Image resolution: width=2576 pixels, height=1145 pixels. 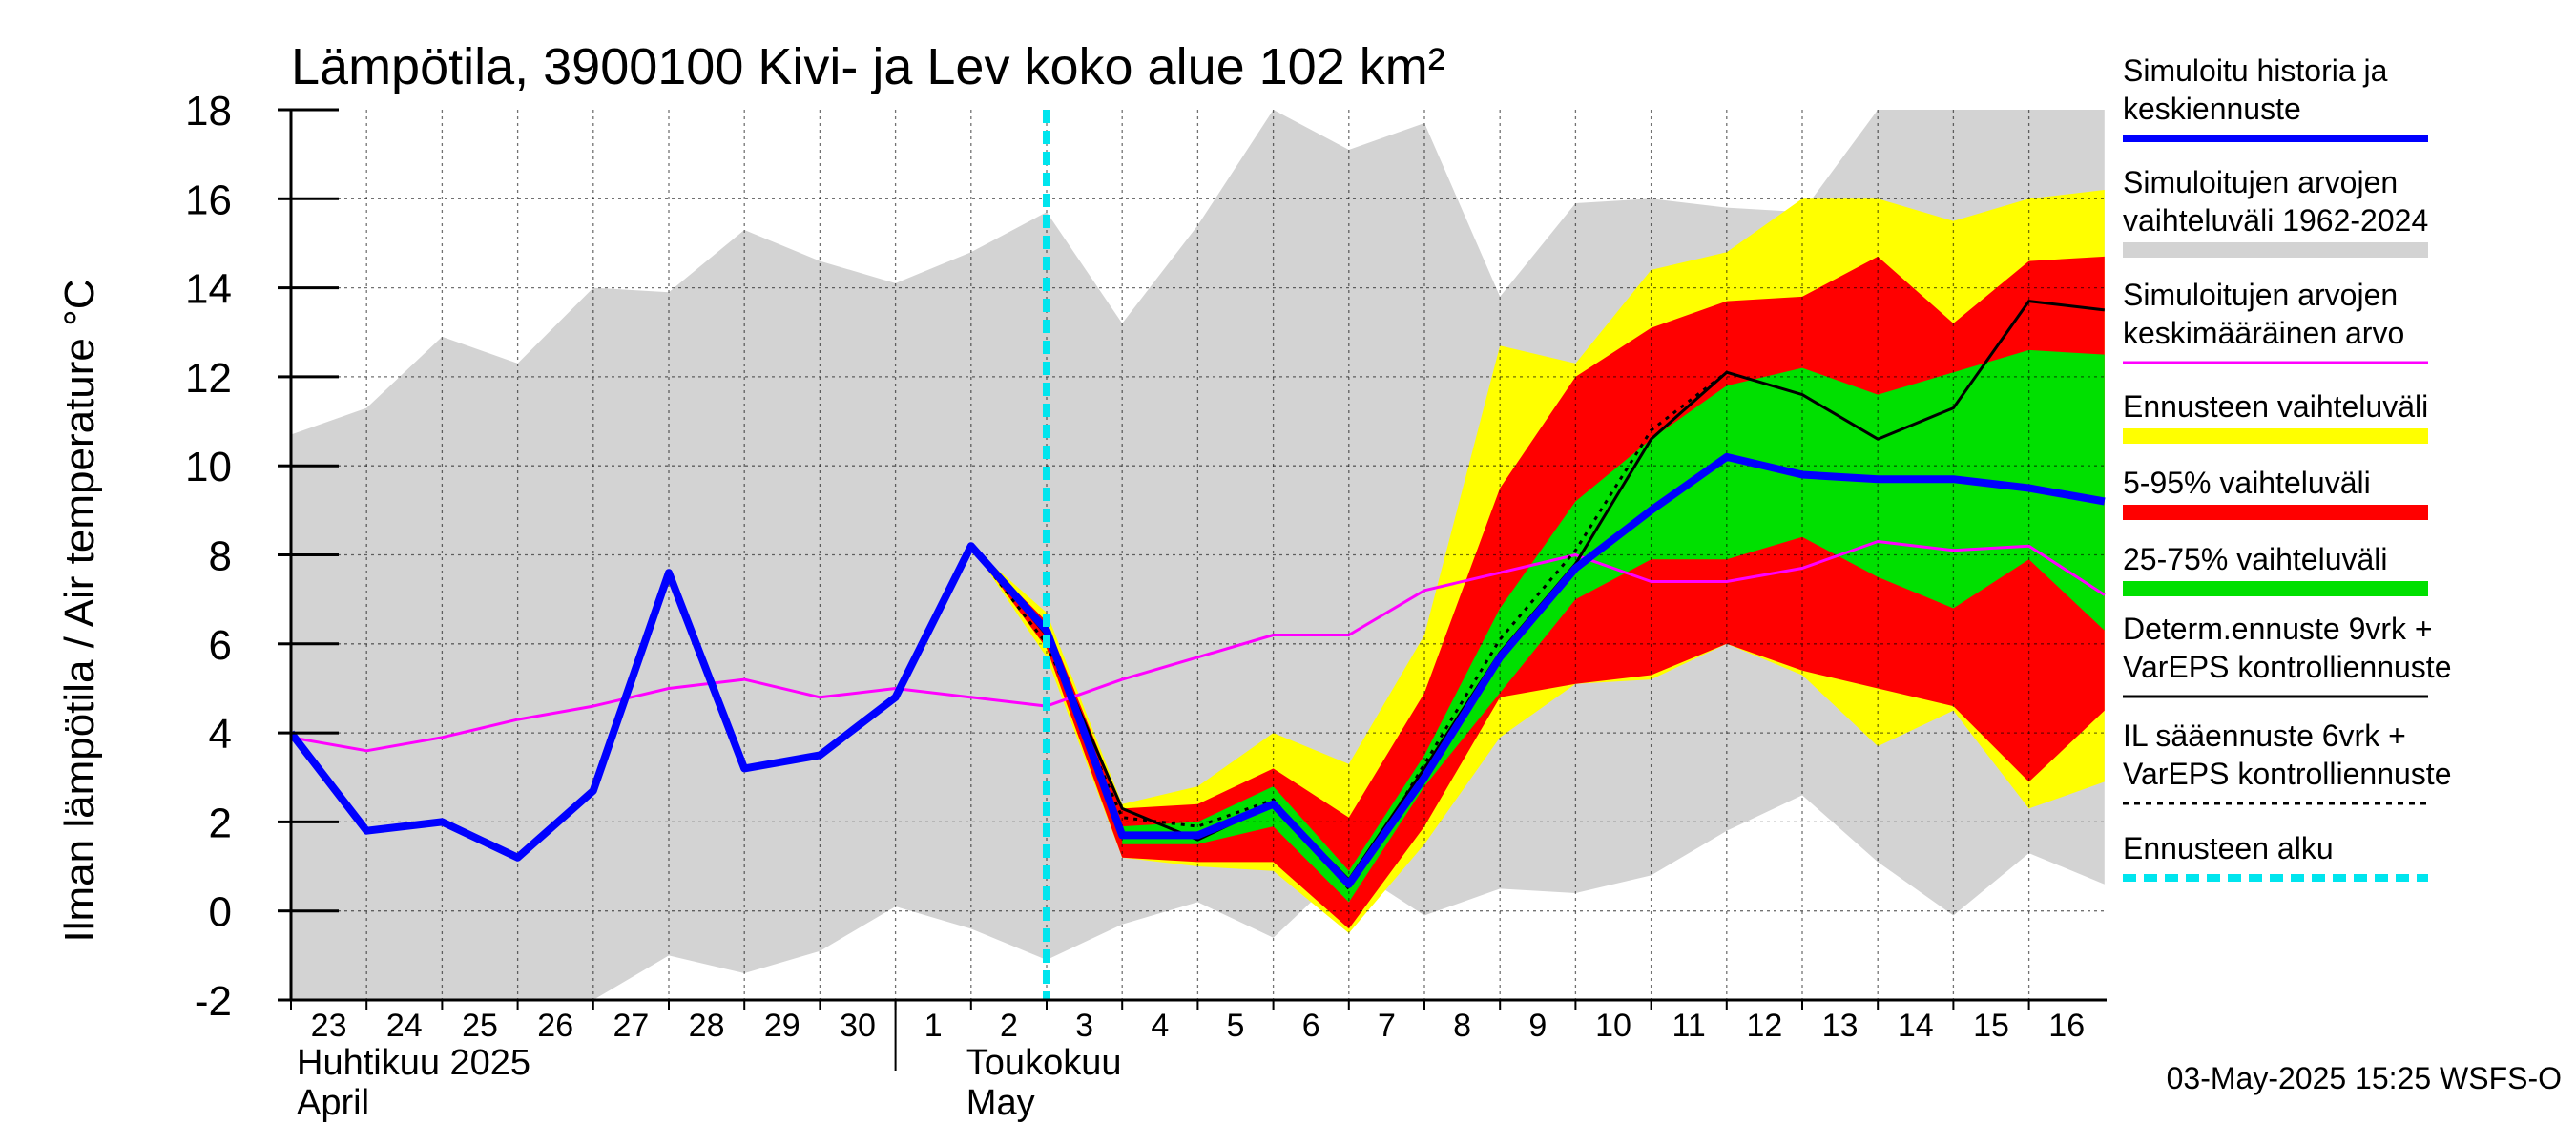 What do you see at coordinates (79, 611) in the screenshot?
I see `y-axis-label: Ilman lämpötila / Air temperature °C` at bounding box center [79, 611].